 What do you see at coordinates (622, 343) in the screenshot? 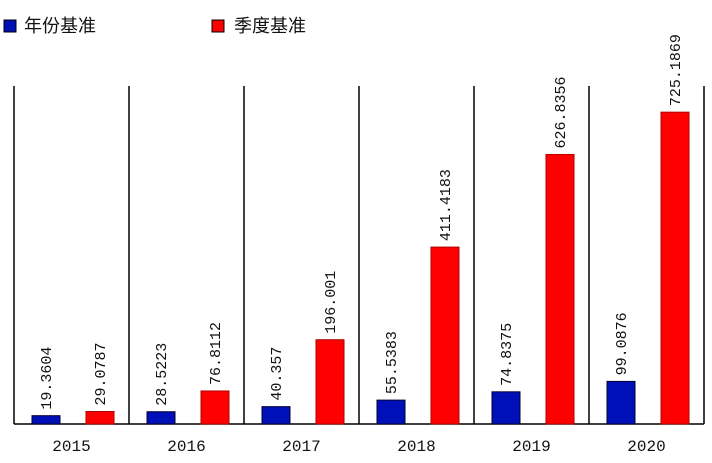
I see `data-label-year-baseline-2020: 99.0876` at bounding box center [622, 343].